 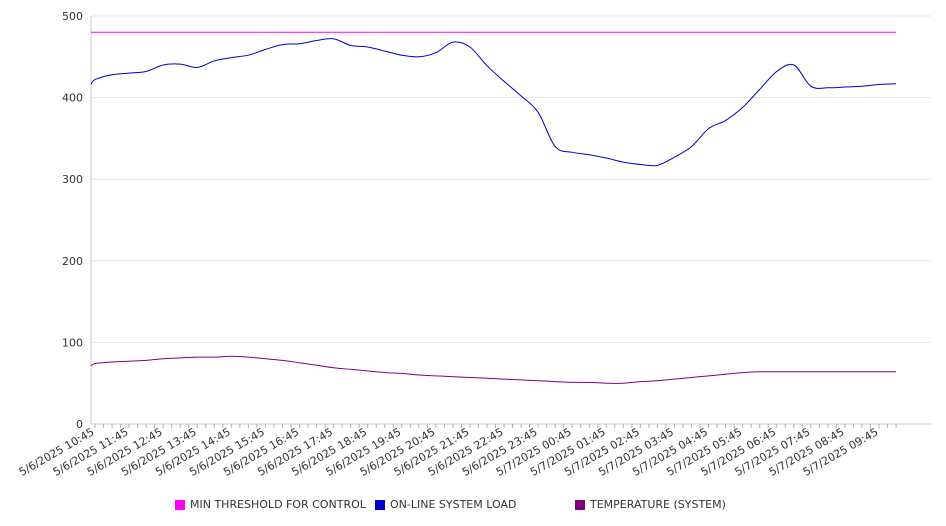 What do you see at coordinates (493, 369) in the screenshot?
I see `series-line-temperature` at bounding box center [493, 369].